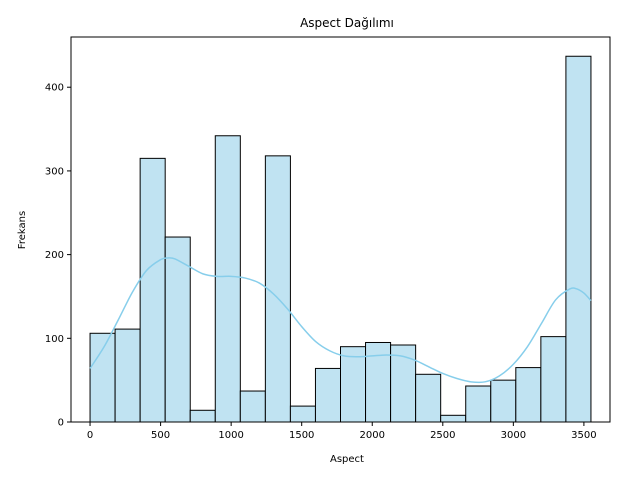 Image resolution: width=640 pixels, height=480 pixels. What do you see at coordinates (442, 435) in the screenshot?
I see `x-tick-label: 2500` at bounding box center [442, 435].